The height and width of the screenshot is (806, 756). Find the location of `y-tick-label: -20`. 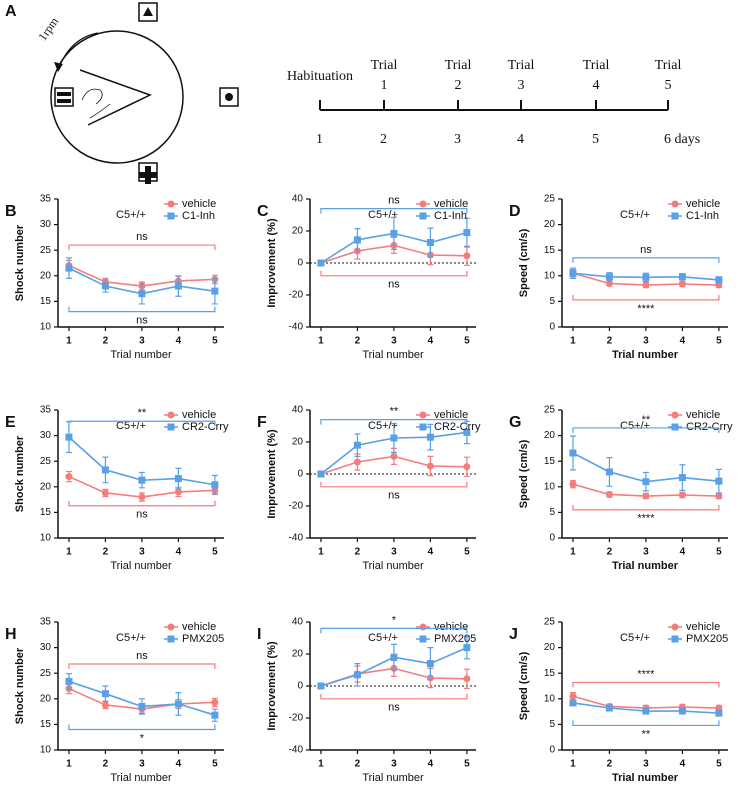

y-tick-label: -20 is located at coordinates (296, 718).